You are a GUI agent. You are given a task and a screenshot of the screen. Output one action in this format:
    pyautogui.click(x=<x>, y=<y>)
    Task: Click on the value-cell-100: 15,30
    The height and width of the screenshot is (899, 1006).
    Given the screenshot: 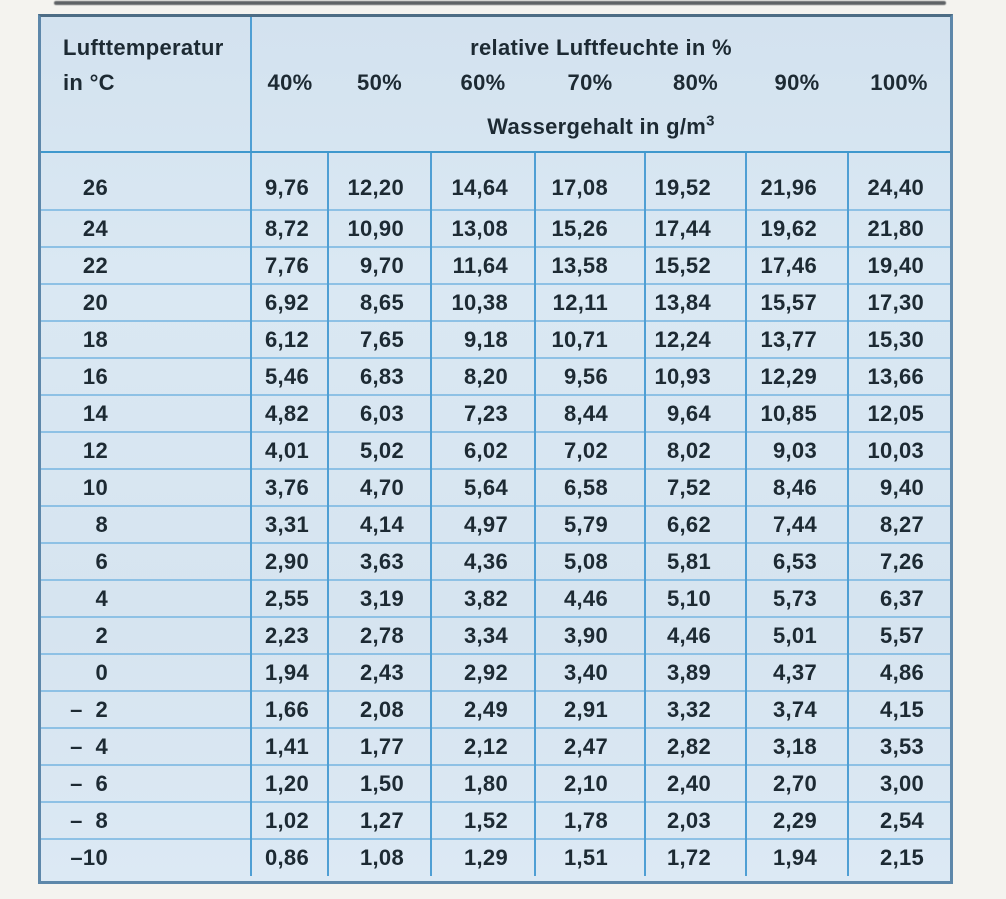 What is the action you would take?
    pyautogui.click(x=898, y=339)
    